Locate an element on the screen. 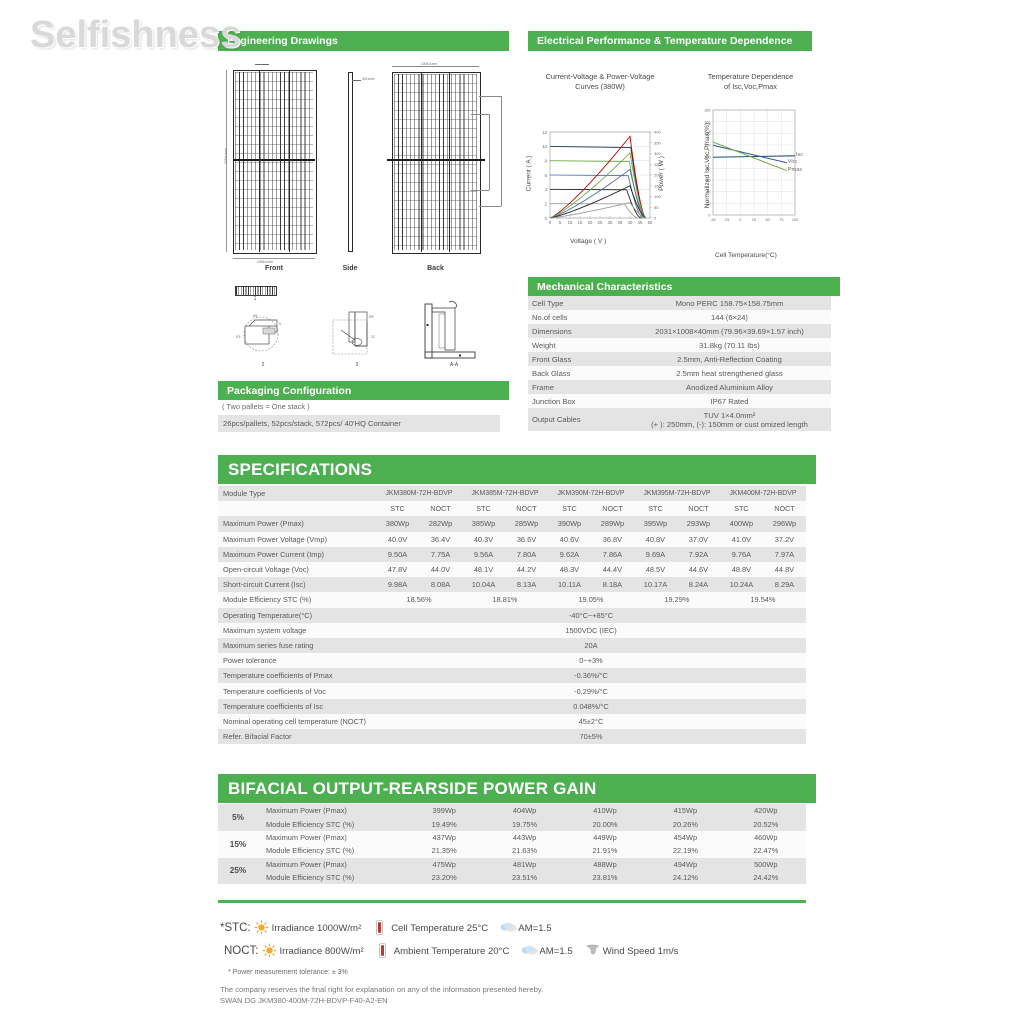 Image resolution: width=1024 pixels, height=1024 pixels. svg-text: 30 is located at coordinates (610, 222).